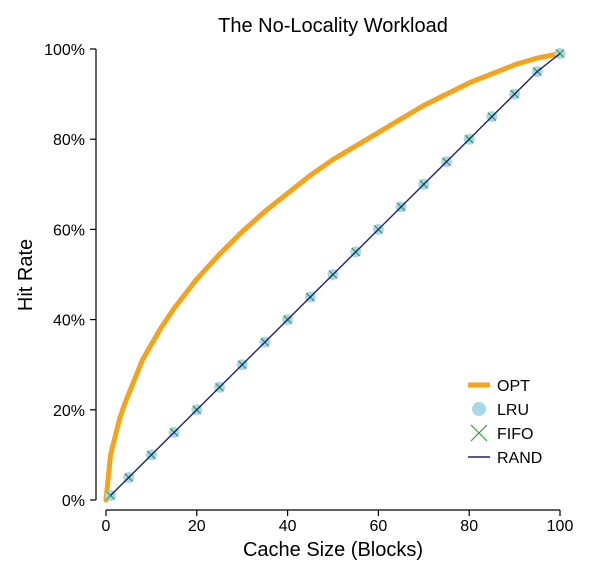 This screenshot has height=565, width=592. I want to click on x-tick-label: 40, so click(288, 526).